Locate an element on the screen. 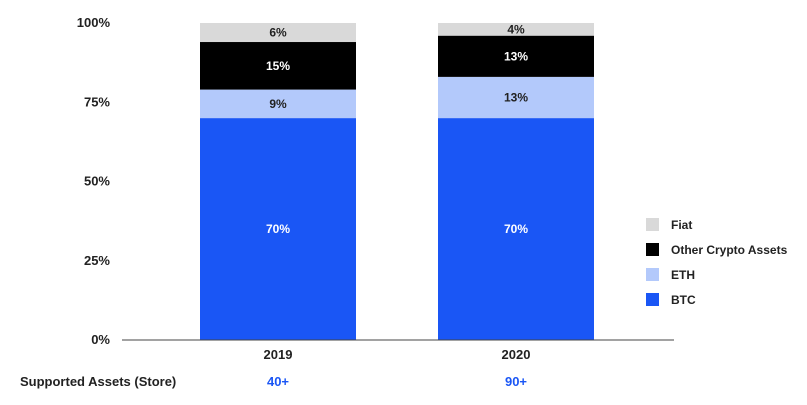 This screenshot has width=807, height=405. legend-label: ETH is located at coordinates (683, 275).